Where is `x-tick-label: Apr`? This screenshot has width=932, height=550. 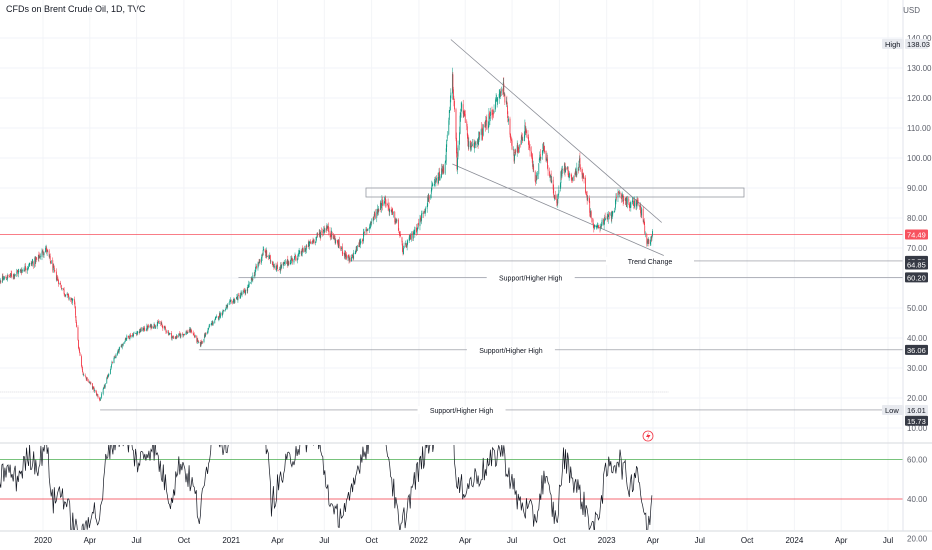
x-tick-label: Apr is located at coordinates (90, 540).